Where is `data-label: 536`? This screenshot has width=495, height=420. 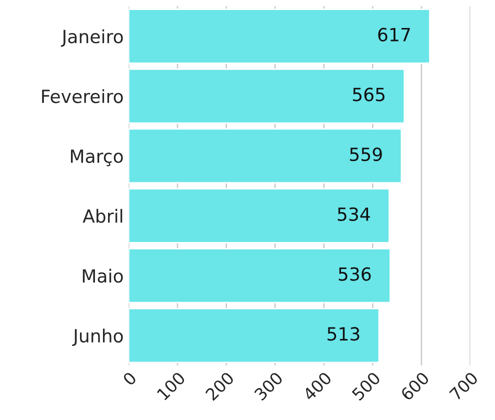 data-label: 536 is located at coordinates (354, 274).